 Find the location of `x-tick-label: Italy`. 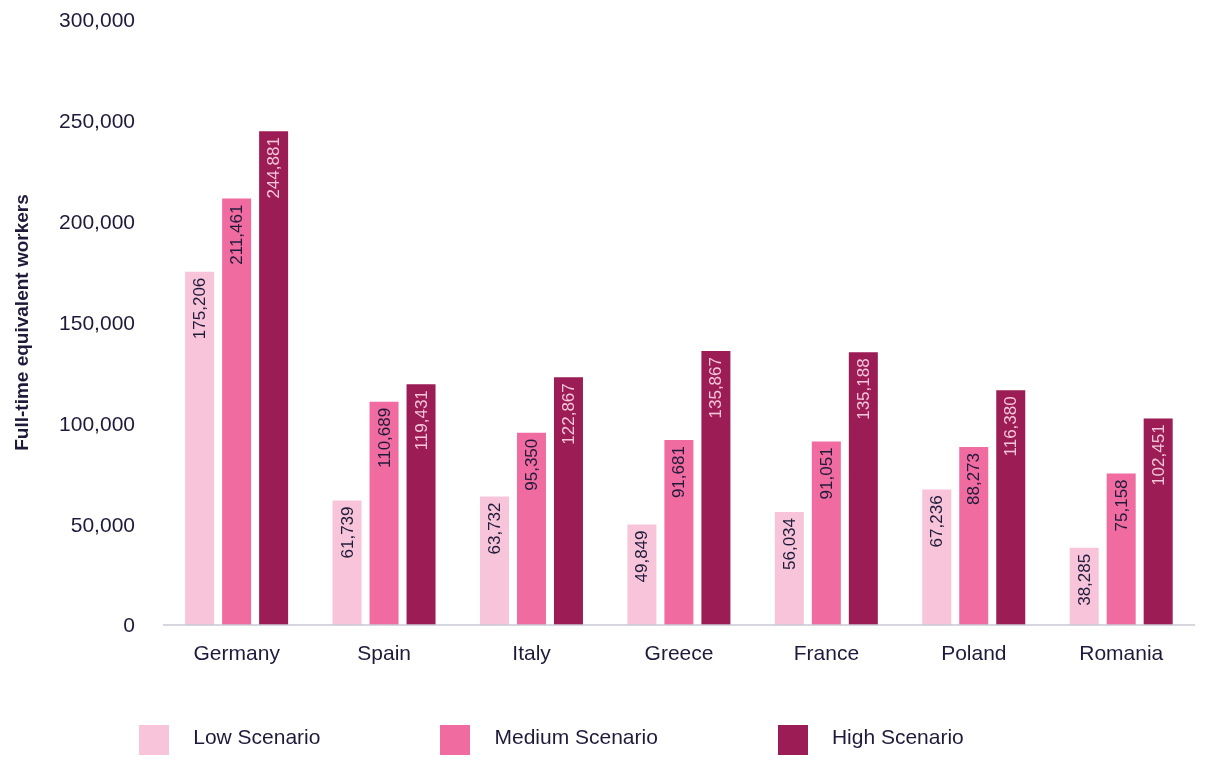

x-tick-label: Italy is located at coordinates (532, 652).